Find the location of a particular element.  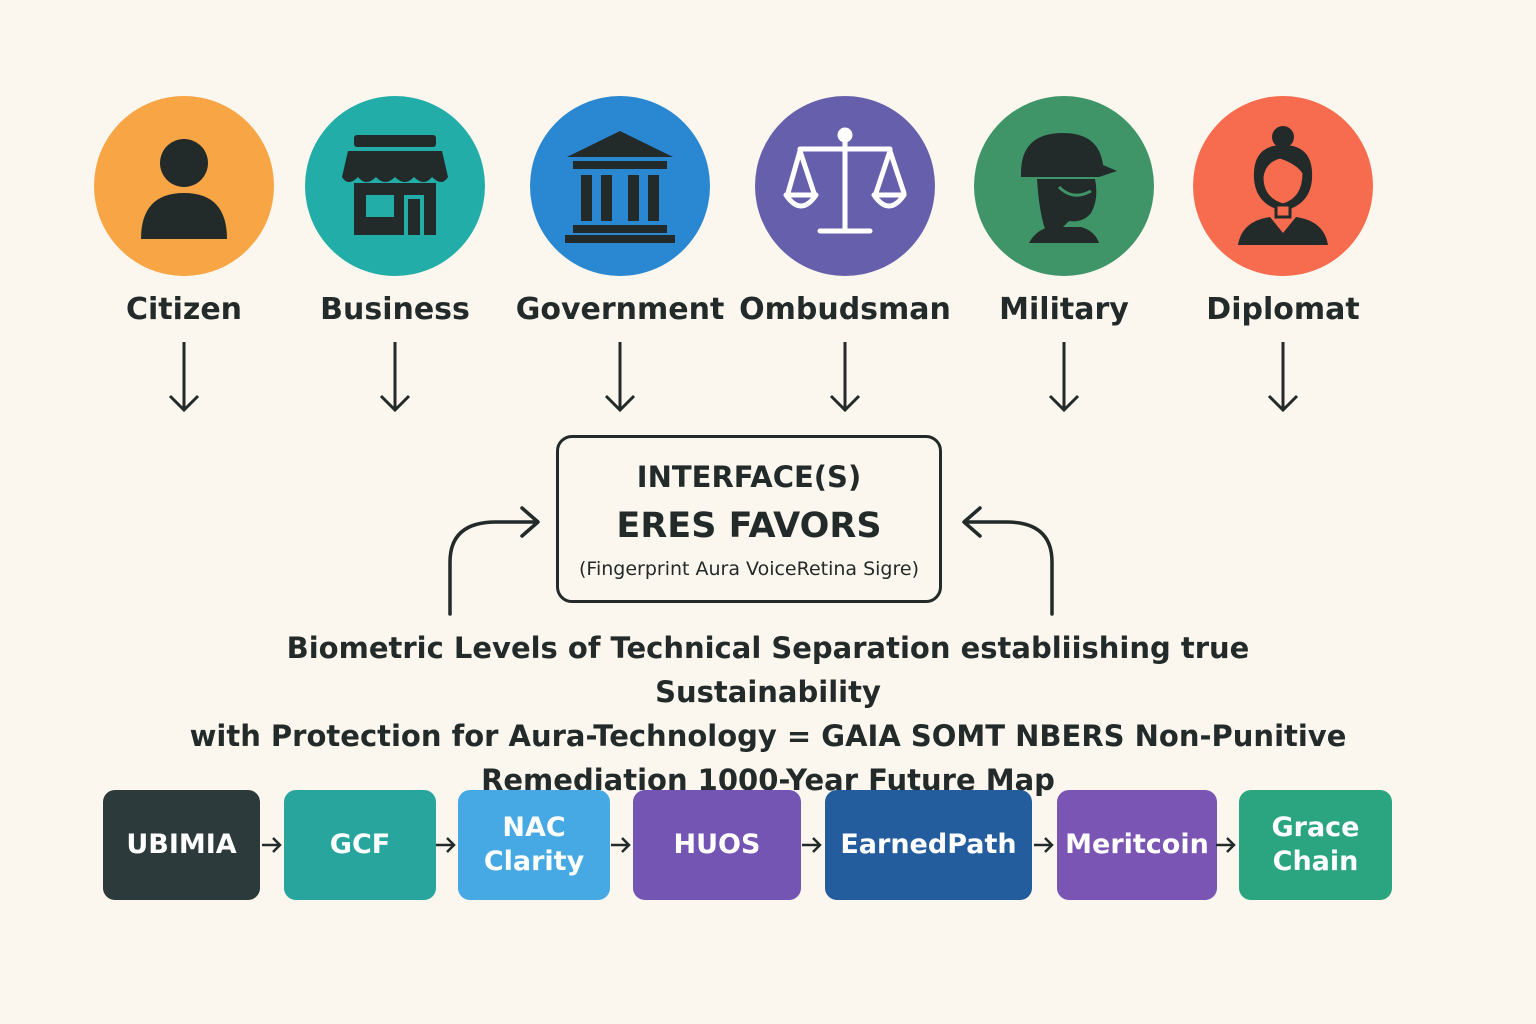

stage-nac-clarity: NAC Clarity is located at coordinates (534, 845).